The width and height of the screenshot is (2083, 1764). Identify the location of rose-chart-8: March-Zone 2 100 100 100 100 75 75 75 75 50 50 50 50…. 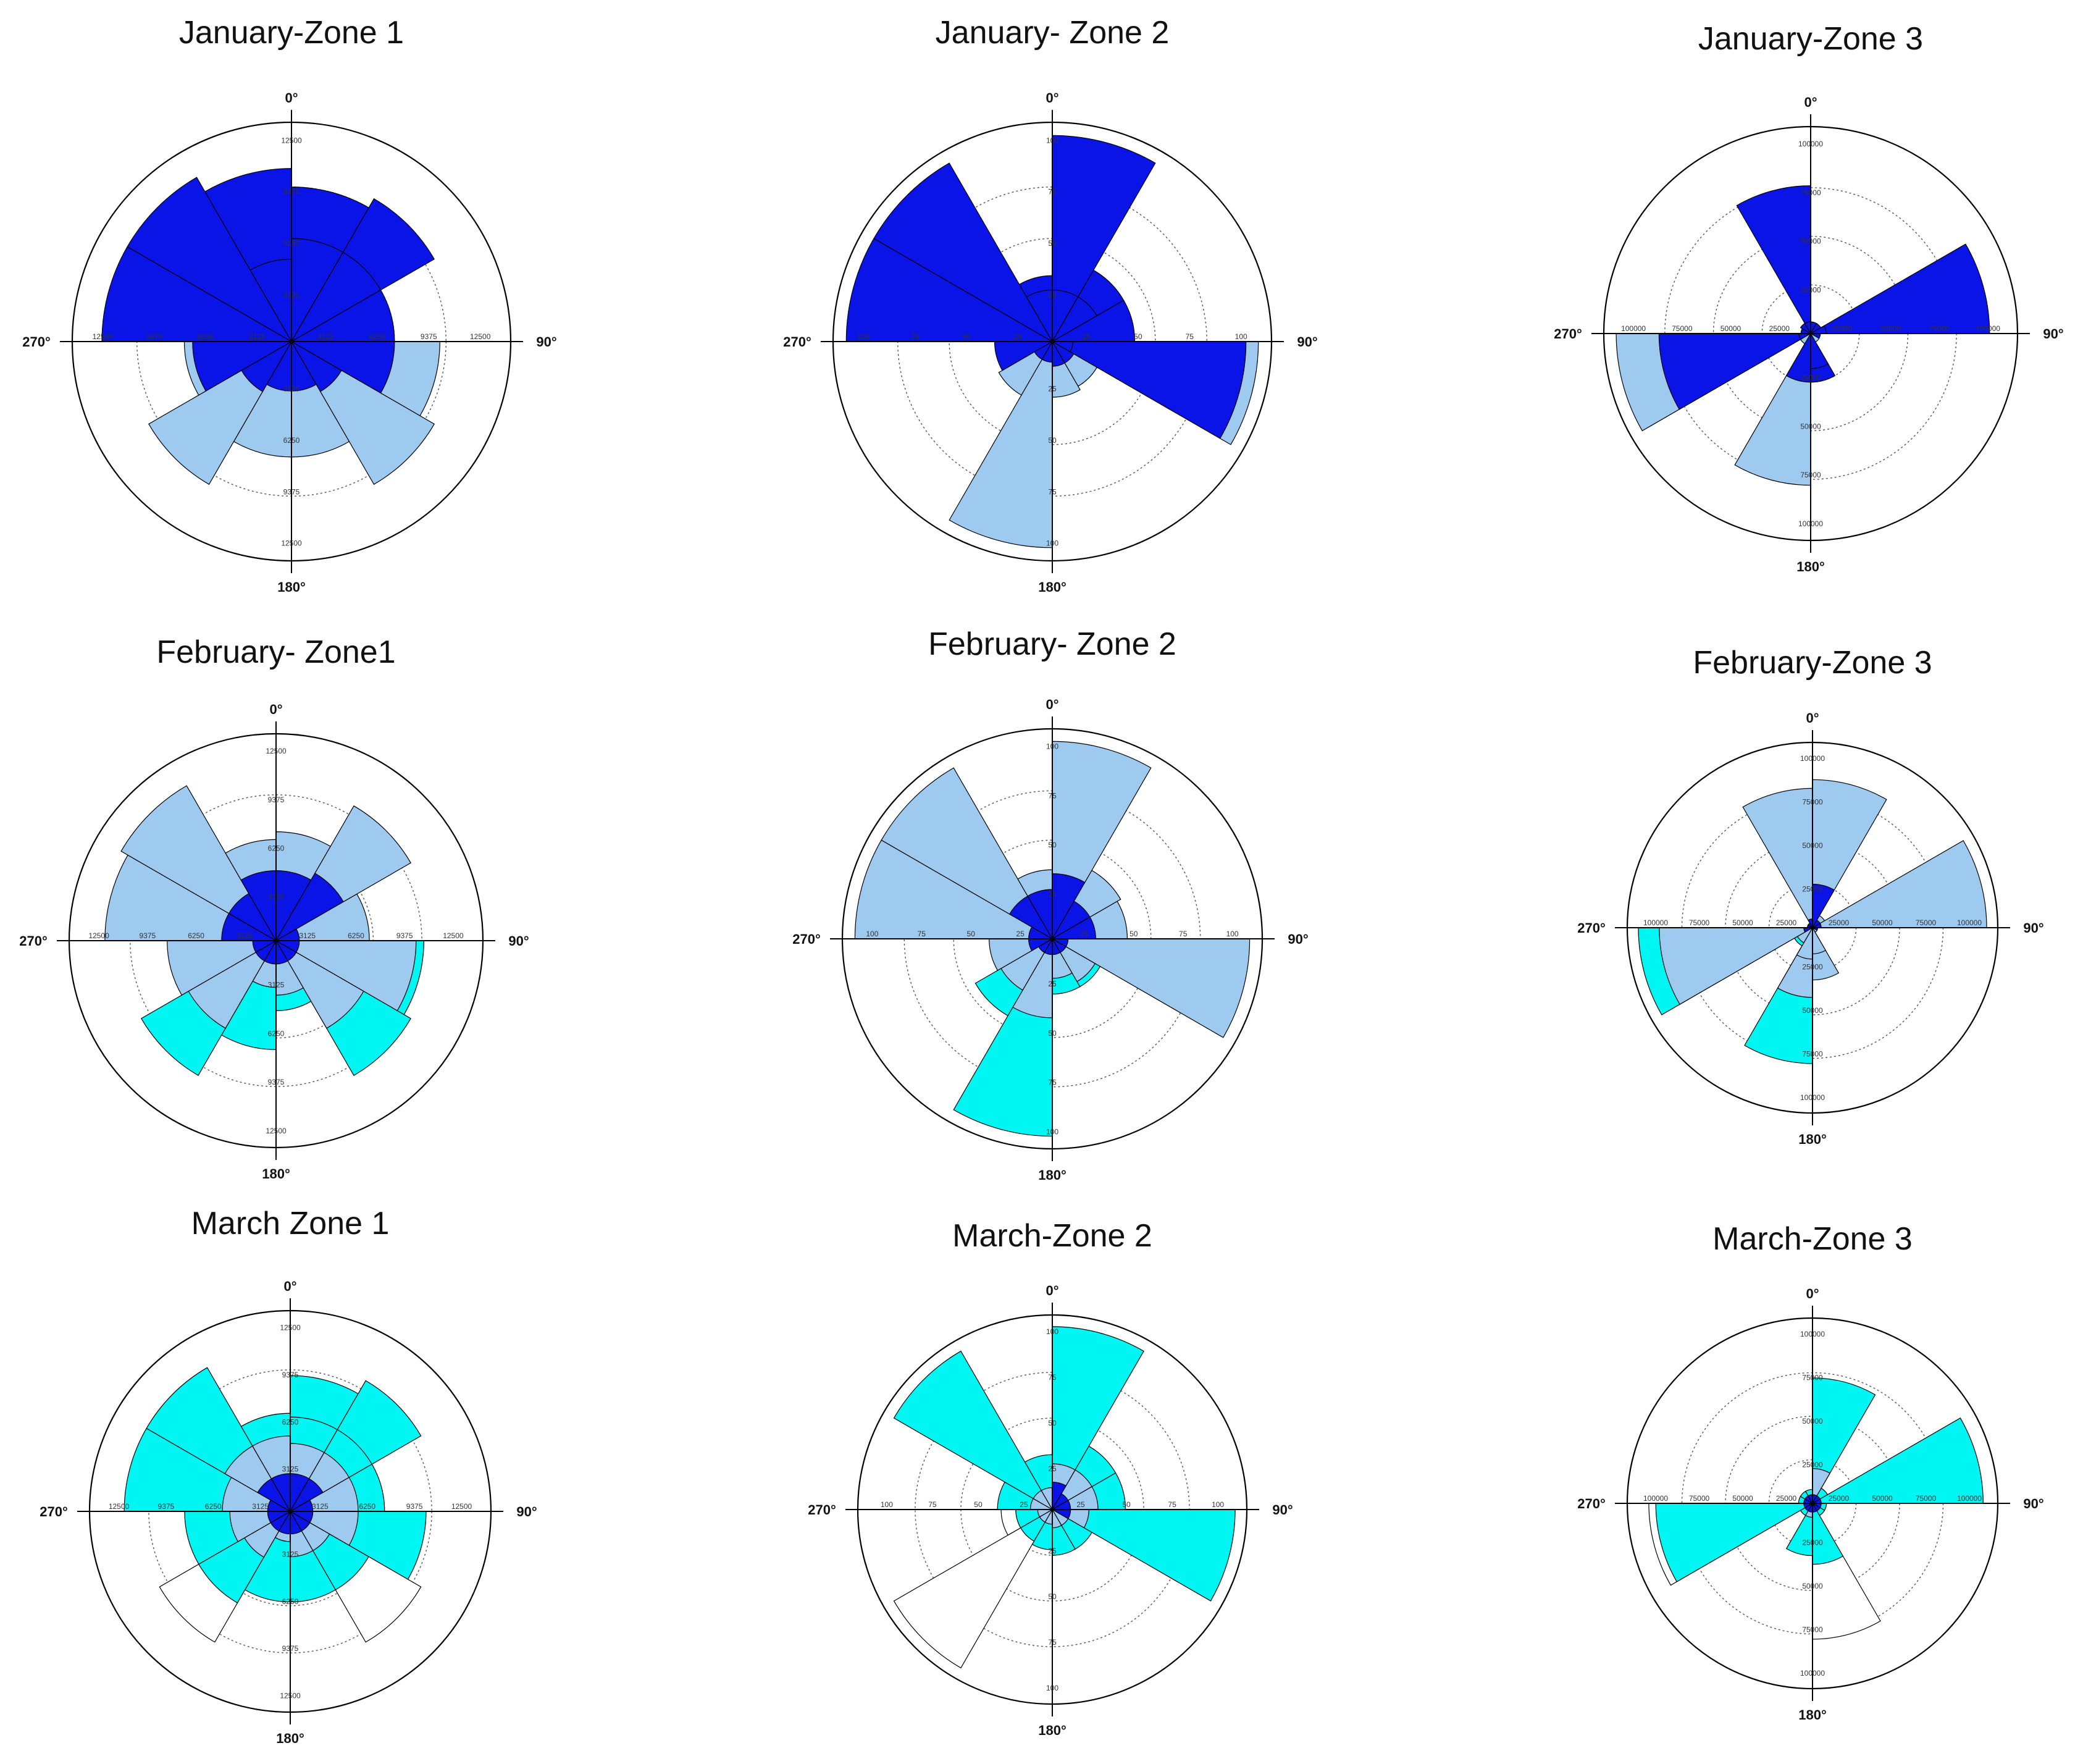
(1050, 1478).